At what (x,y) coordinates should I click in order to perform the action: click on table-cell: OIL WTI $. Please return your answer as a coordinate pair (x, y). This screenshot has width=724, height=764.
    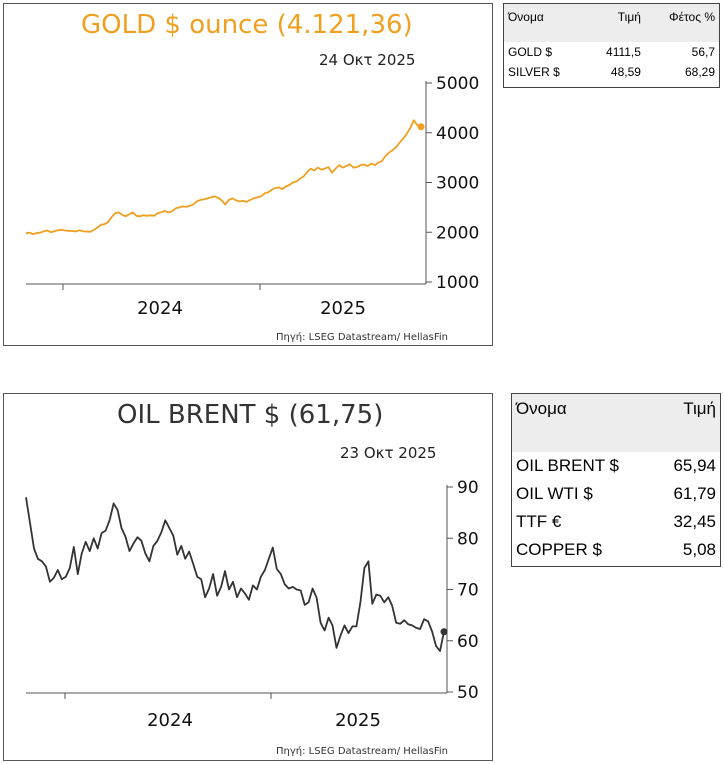
    Looking at the image, I should click on (554, 493).